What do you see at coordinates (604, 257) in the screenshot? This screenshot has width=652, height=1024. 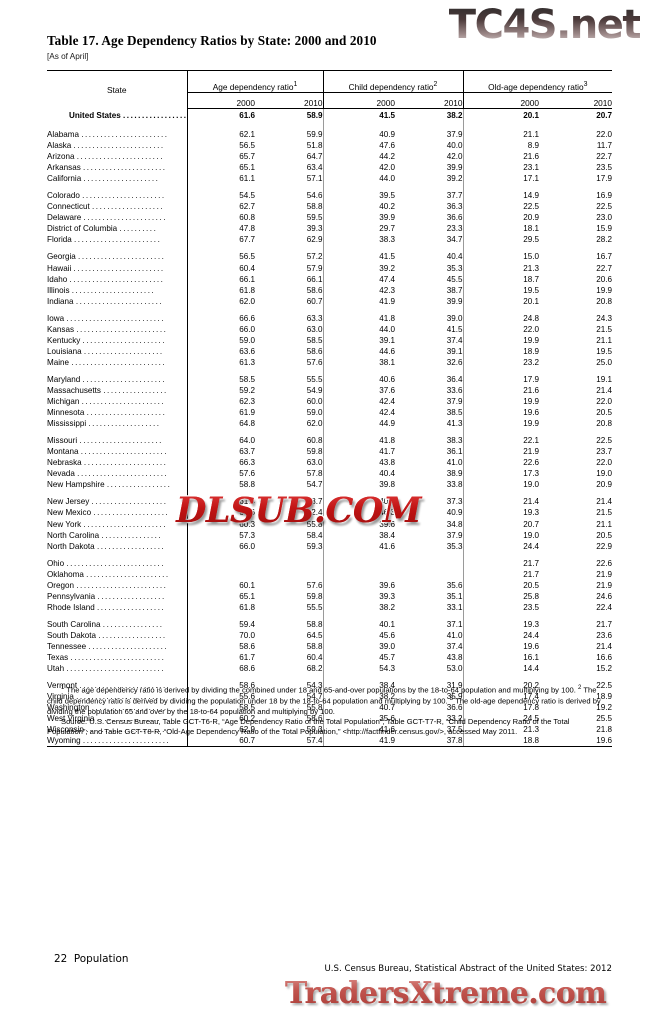 I see `value-cell: 16.7` at bounding box center [604, 257].